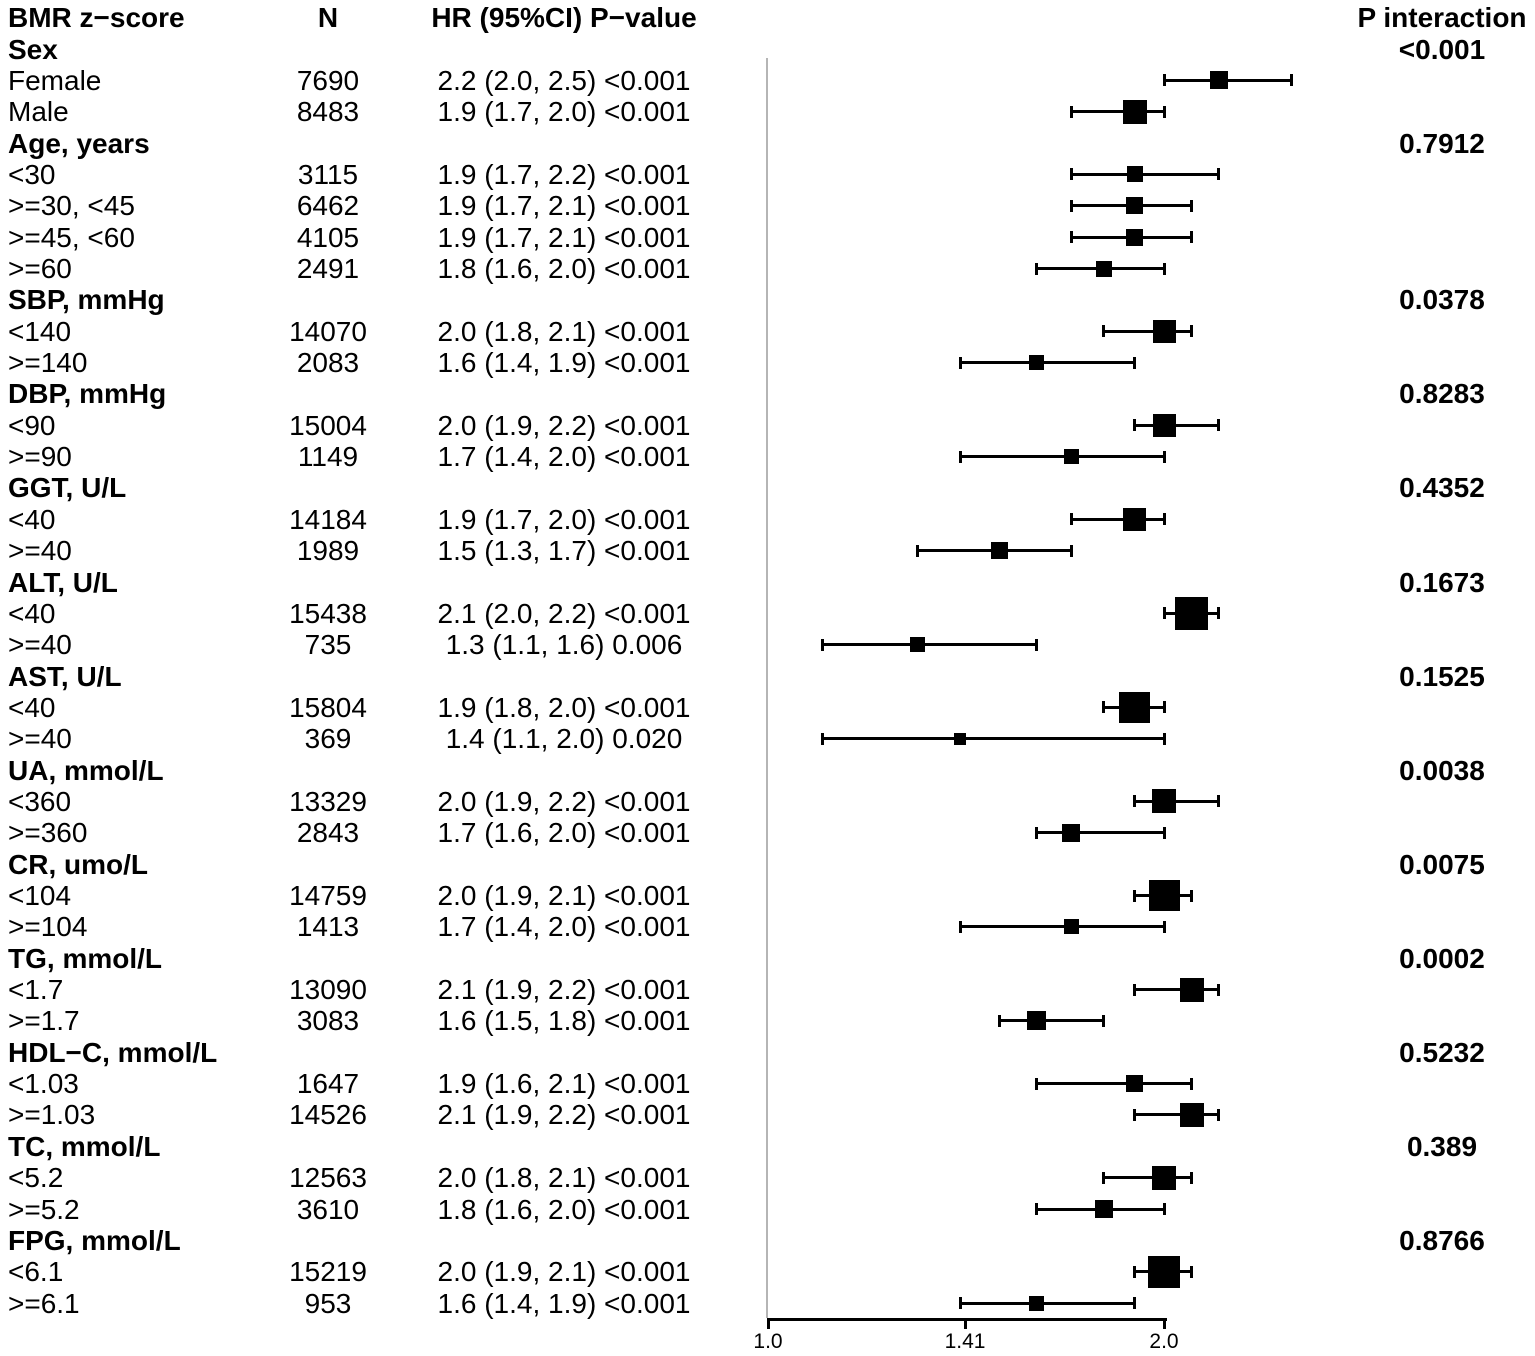 This screenshot has width=1535, height=1356. I want to click on category-label: DBP, mmHg, so click(87, 394).